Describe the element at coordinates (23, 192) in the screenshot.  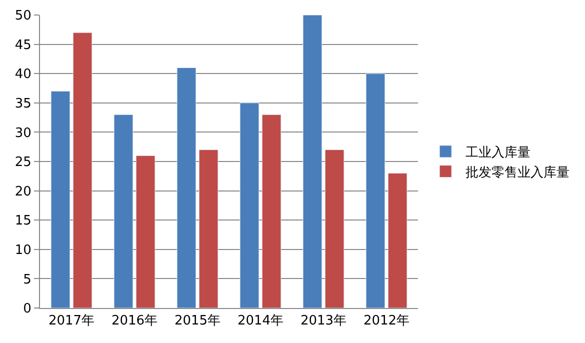
I see `y-tick-label: 20` at that location.